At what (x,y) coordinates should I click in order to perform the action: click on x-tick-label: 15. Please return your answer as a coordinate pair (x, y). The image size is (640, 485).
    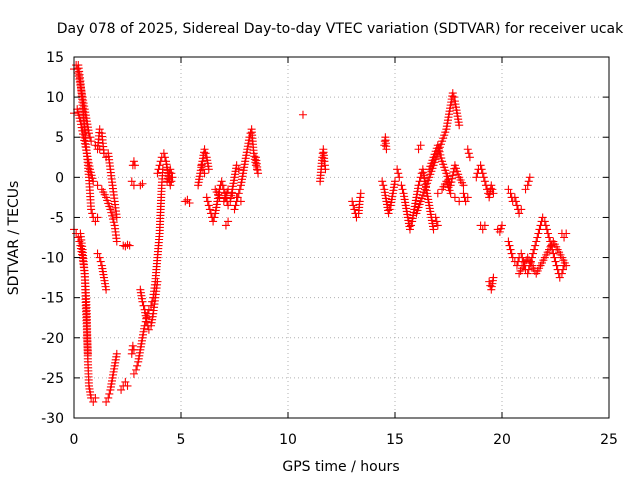
    Looking at the image, I should click on (395, 440).